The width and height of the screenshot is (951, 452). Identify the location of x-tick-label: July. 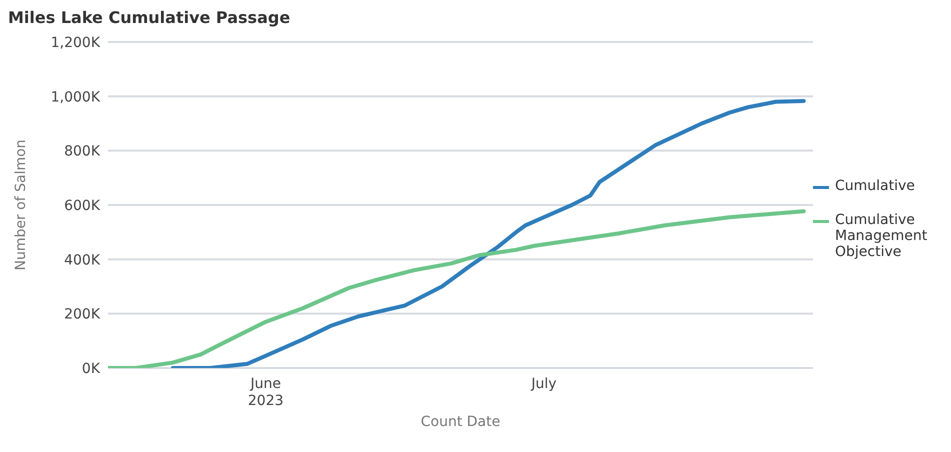
(543, 384).